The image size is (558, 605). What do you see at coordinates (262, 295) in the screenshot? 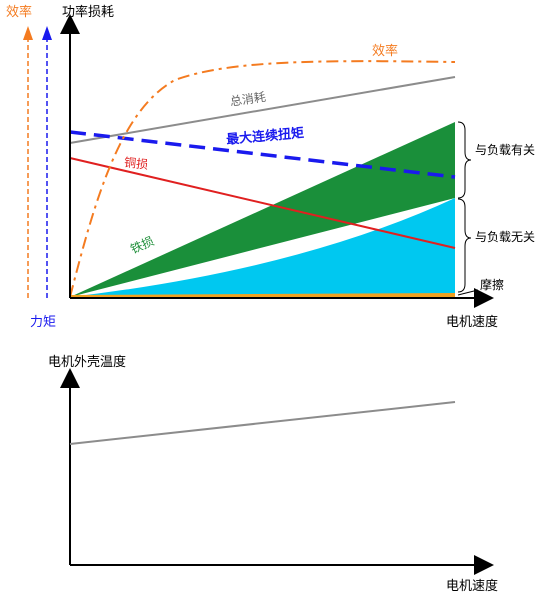
I see `friction-region` at bounding box center [262, 295].